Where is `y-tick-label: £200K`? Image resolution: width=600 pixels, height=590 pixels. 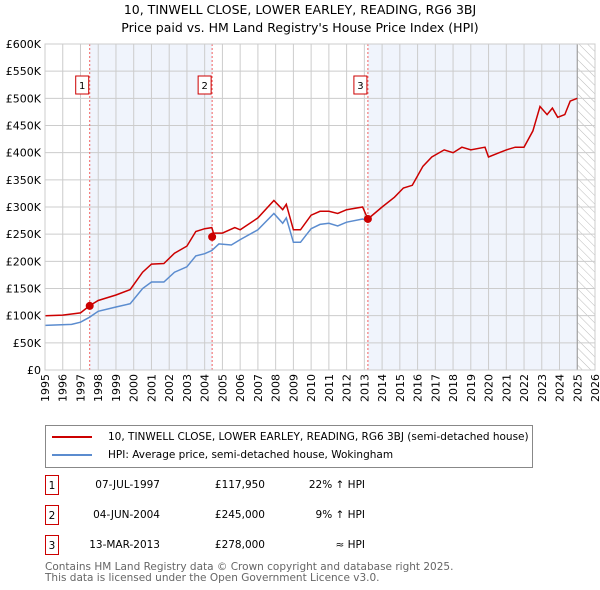
y-tick-label: £200K is located at coordinates (24, 261).